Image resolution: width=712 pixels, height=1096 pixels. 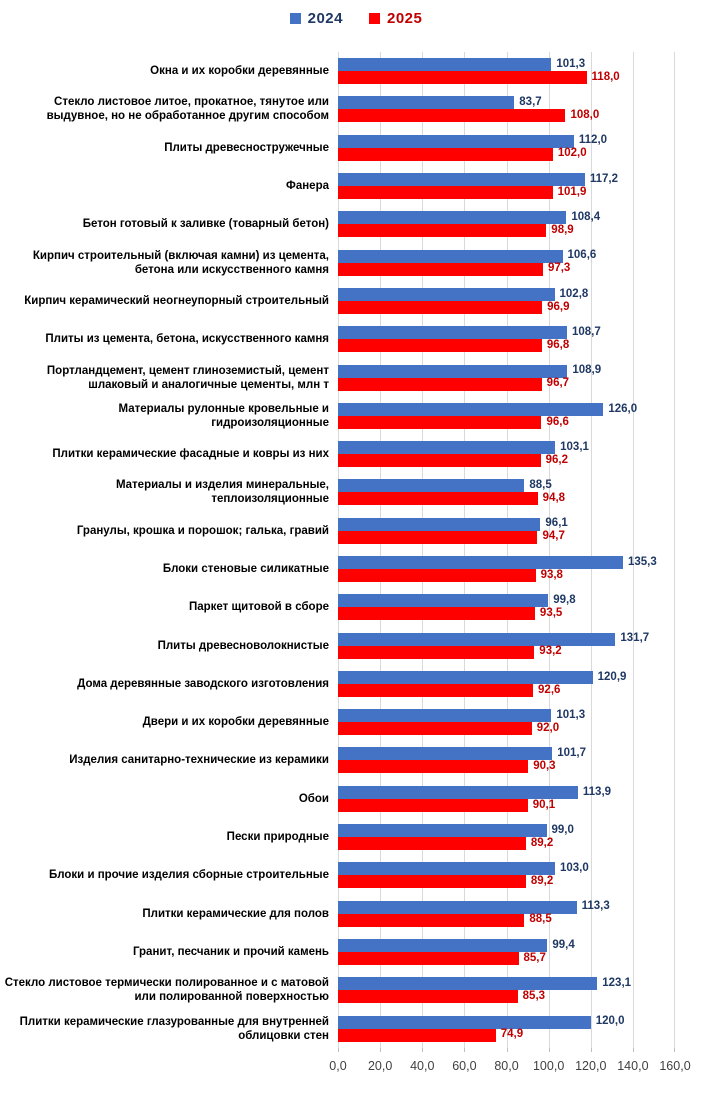 What do you see at coordinates (542, 881) in the screenshot?
I see `value-label-2025: 89,2` at bounding box center [542, 881].